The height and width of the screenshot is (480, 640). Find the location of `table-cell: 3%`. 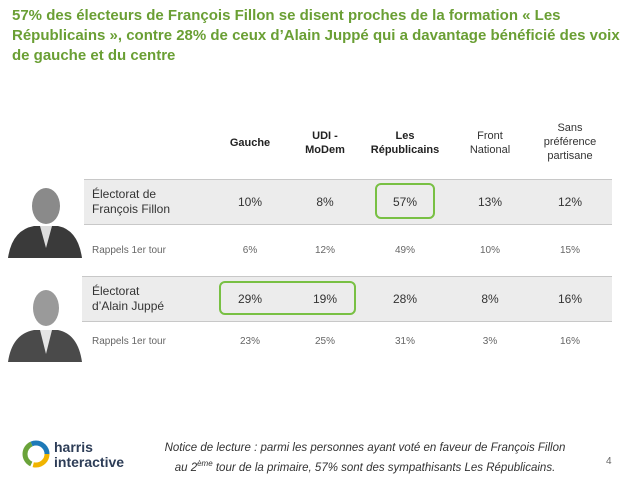

table-cell: 3% is located at coordinates (490, 341).